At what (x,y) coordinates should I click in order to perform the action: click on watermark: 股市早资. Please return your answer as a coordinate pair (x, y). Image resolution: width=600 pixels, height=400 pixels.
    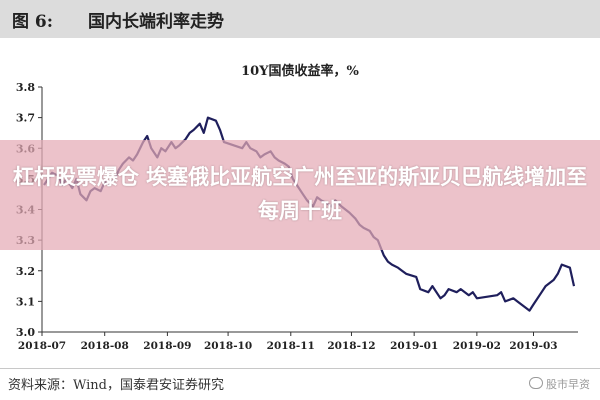
    Looking at the image, I should click on (559, 384).